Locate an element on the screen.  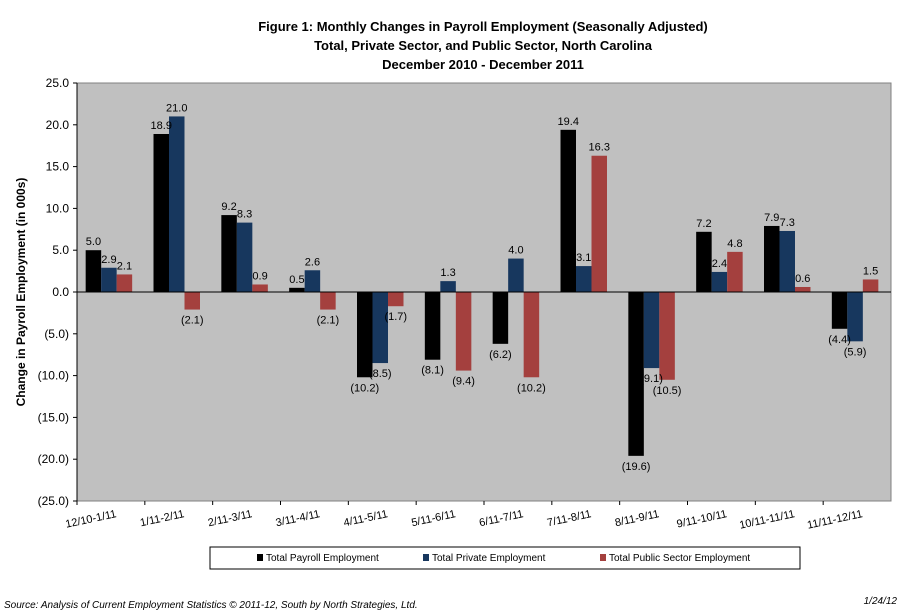
y-tick-label: 15.0 is located at coordinates (58, 167).